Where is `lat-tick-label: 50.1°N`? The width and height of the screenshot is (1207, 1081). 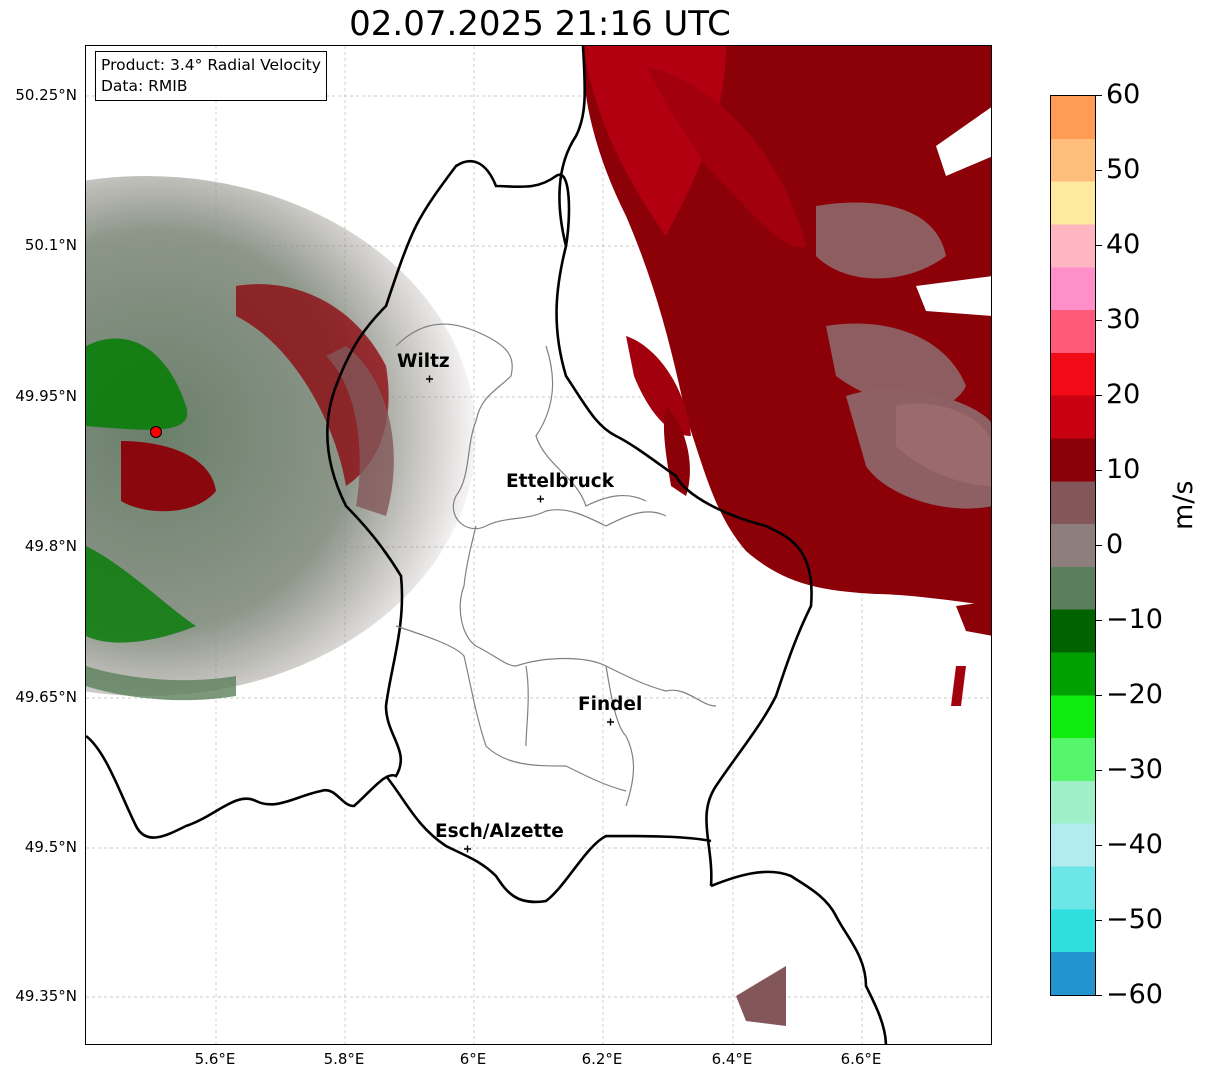 lat-tick-label: 50.1°N is located at coordinates (50, 245).